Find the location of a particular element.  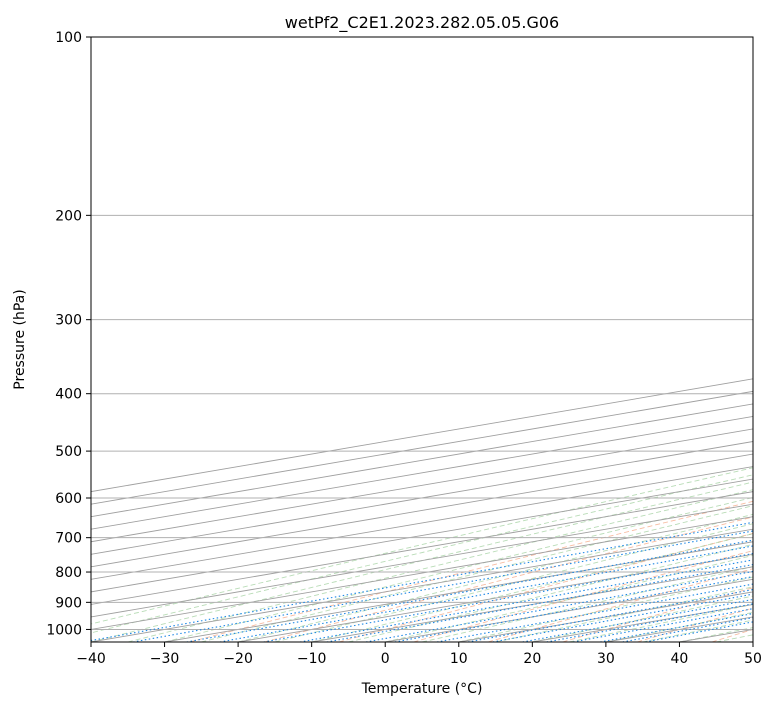

x-tick-label: 0 is located at coordinates (385, 659).